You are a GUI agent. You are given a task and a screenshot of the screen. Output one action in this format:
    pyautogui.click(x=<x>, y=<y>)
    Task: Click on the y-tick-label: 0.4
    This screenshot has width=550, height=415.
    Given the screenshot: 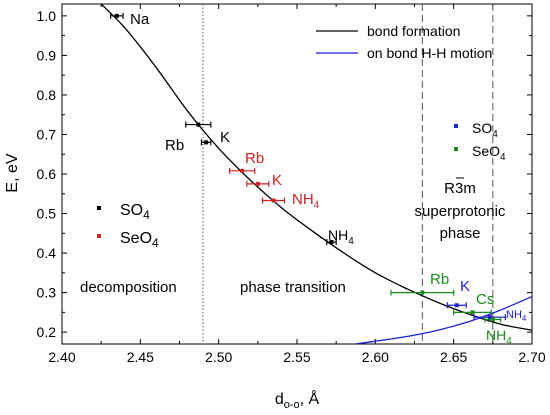 What is the action you would take?
    pyautogui.click(x=47, y=253)
    